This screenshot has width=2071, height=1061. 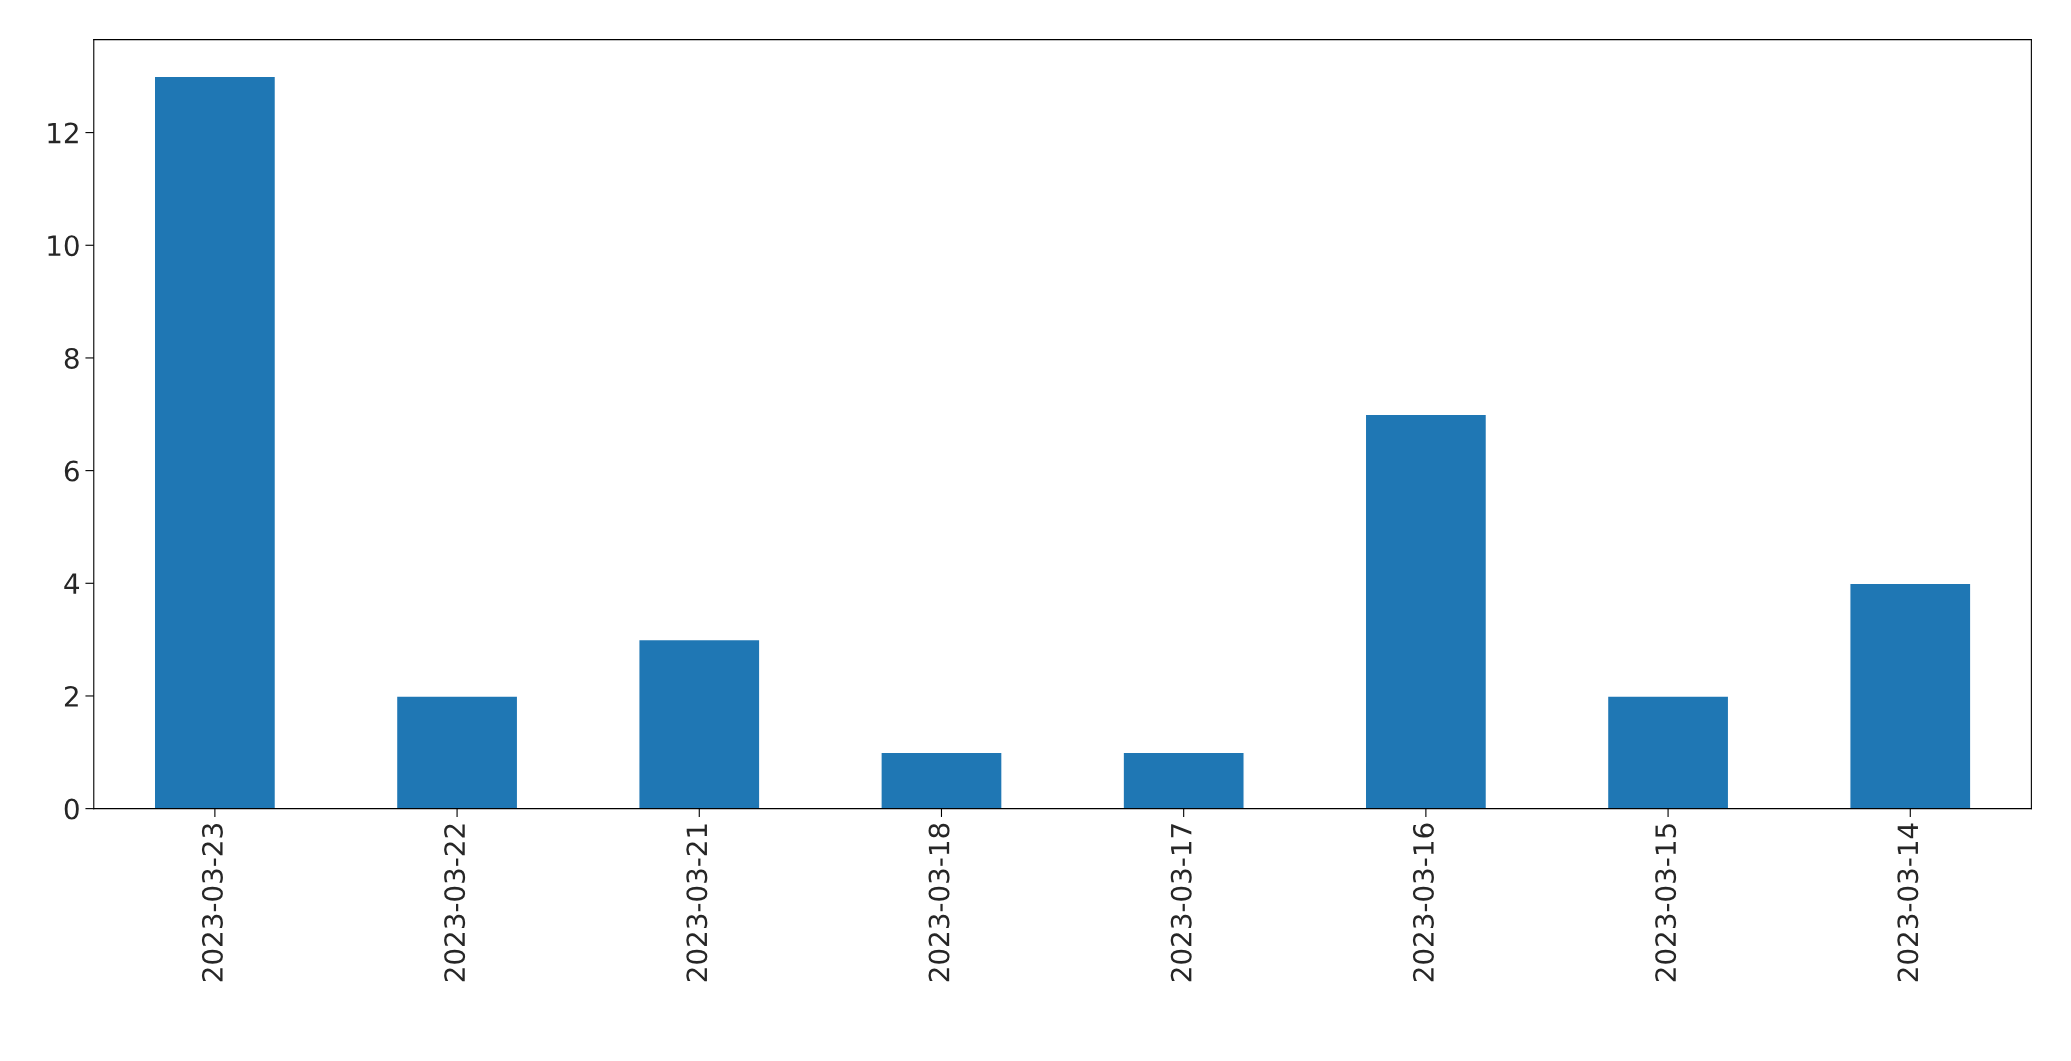 I want to click on y-tick-label: 10, so click(x=63, y=246).